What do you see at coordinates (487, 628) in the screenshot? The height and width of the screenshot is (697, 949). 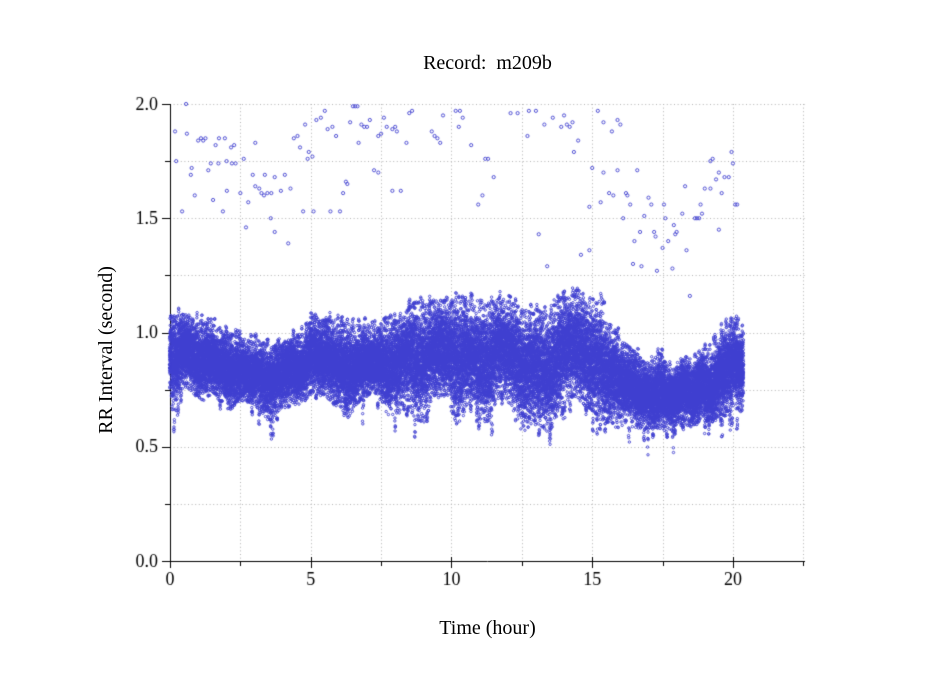 I see `x-axis-label: Time (hour)` at bounding box center [487, 628].